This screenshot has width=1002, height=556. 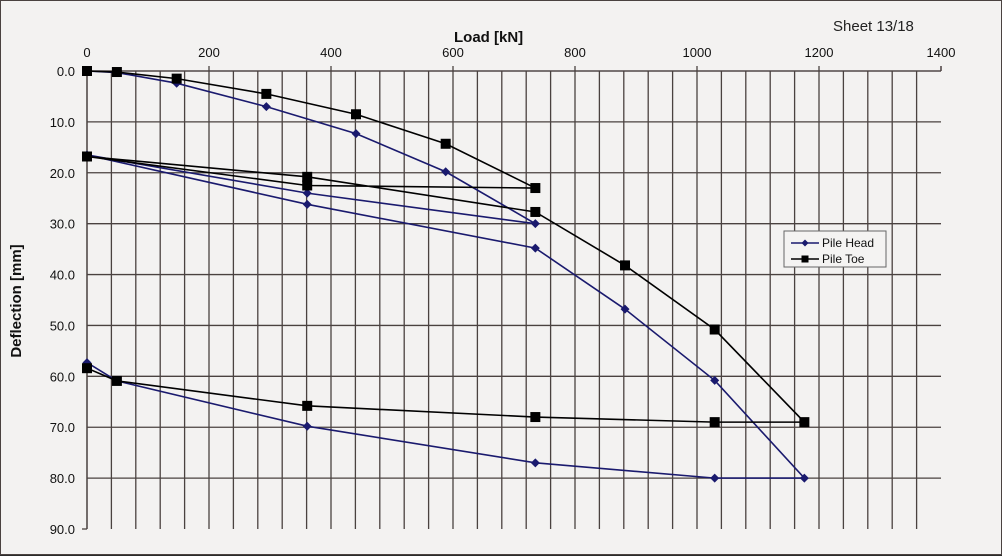 I want to click on y-tick-label: 30.0, so click(x=62, y=224).